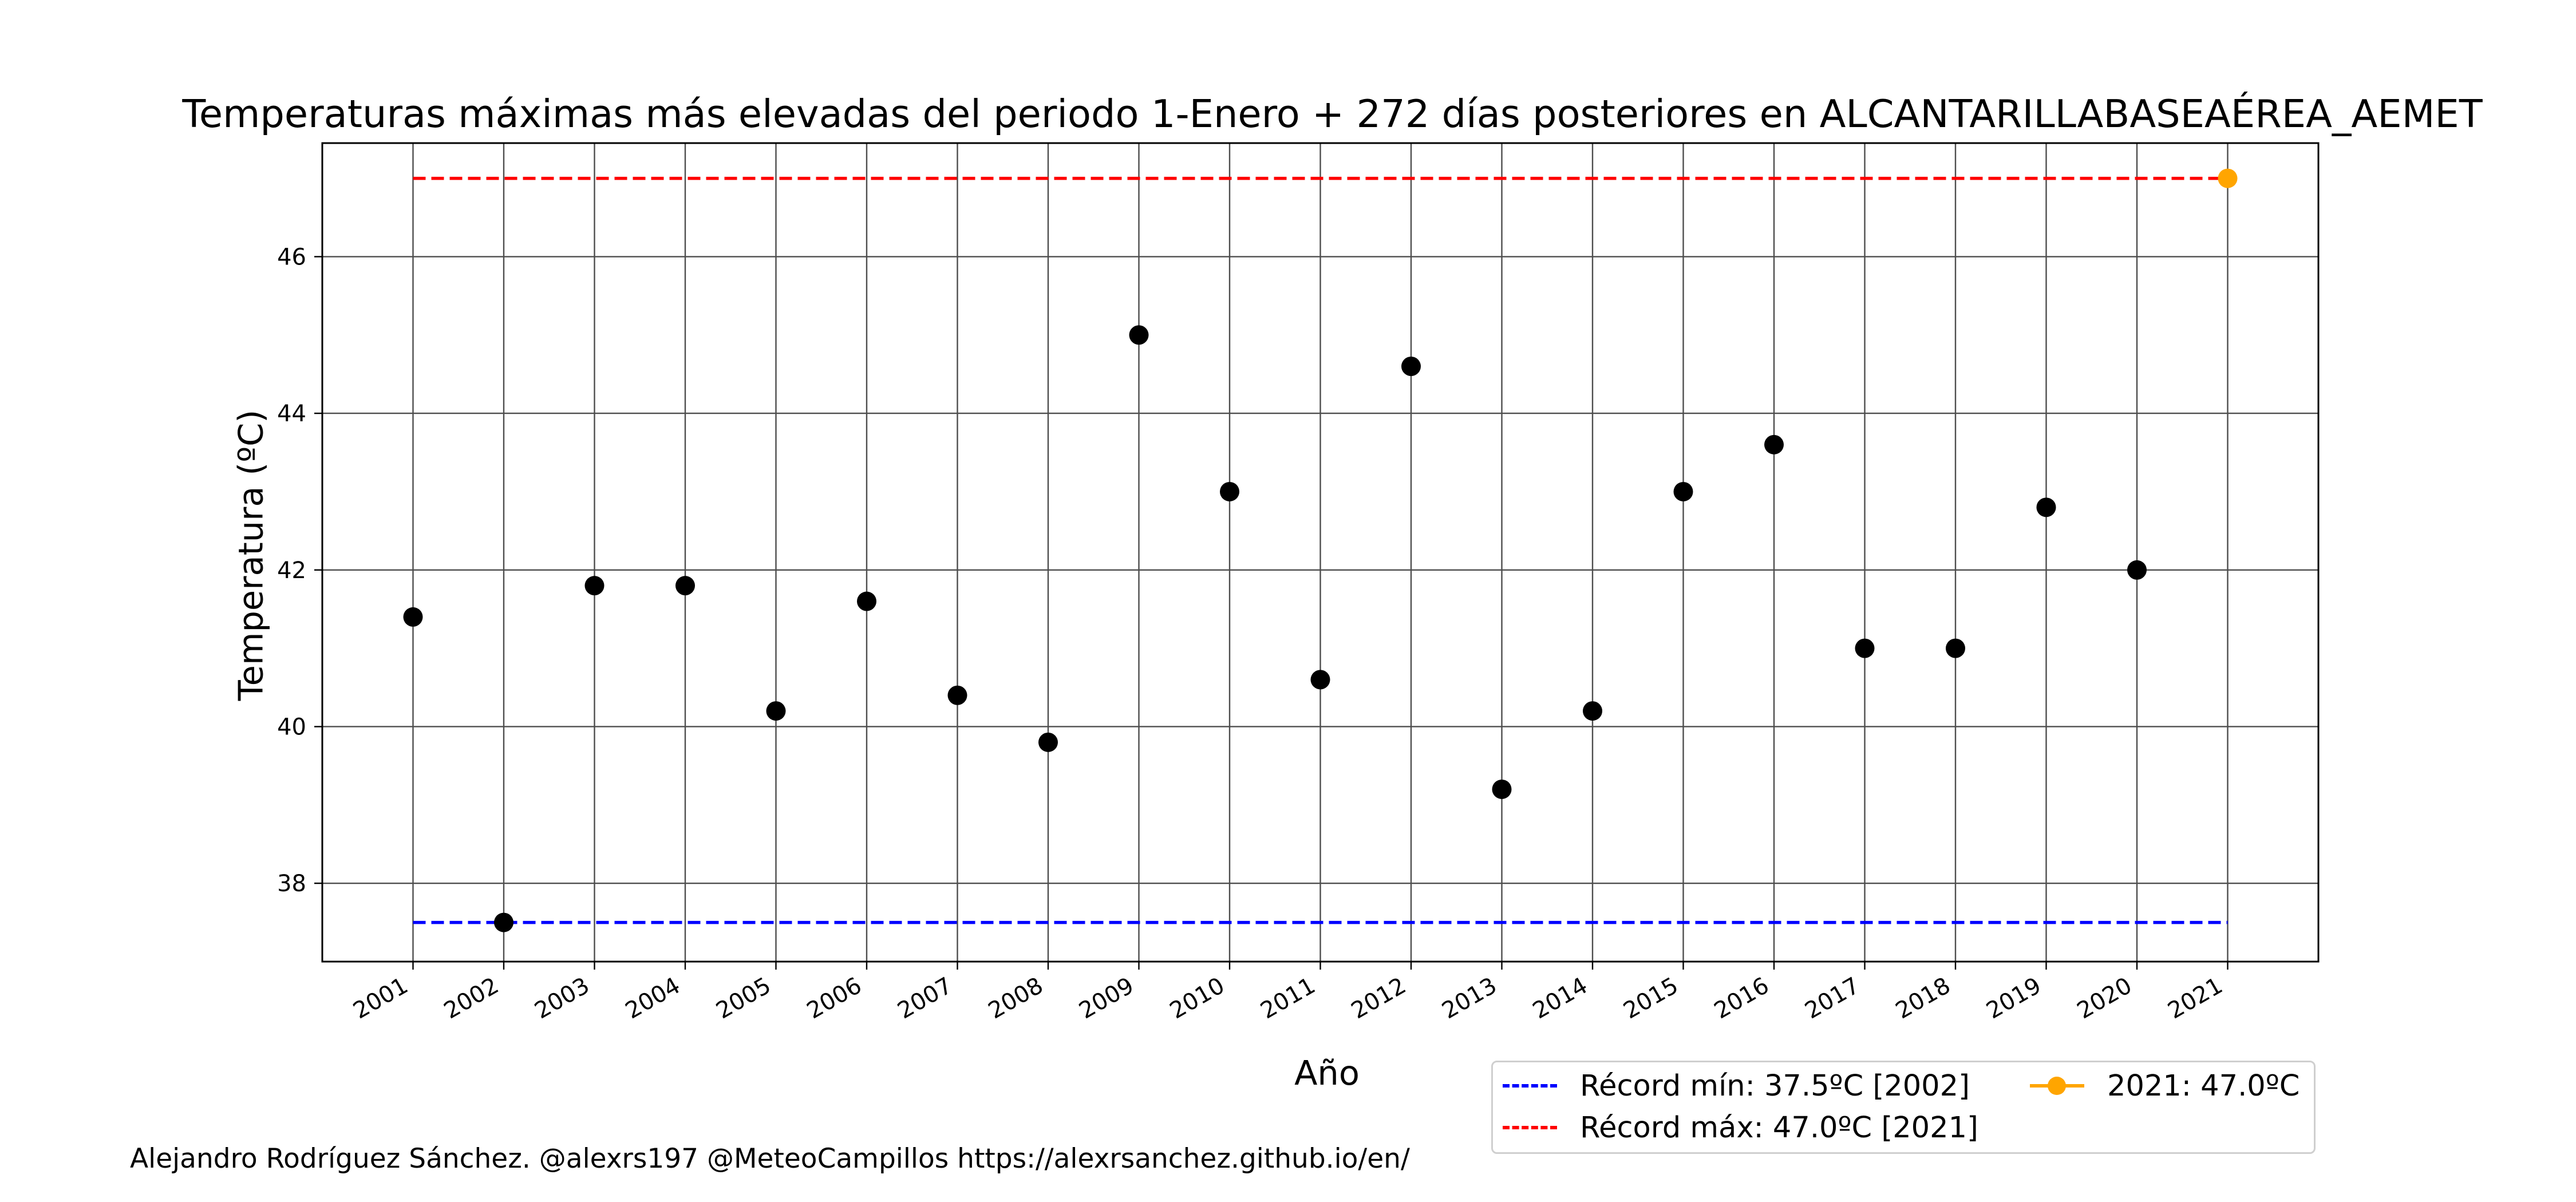 This screenshot has width=2576, height=1202. I want to click on x-tick-label: 2008, so click(1016, 999).